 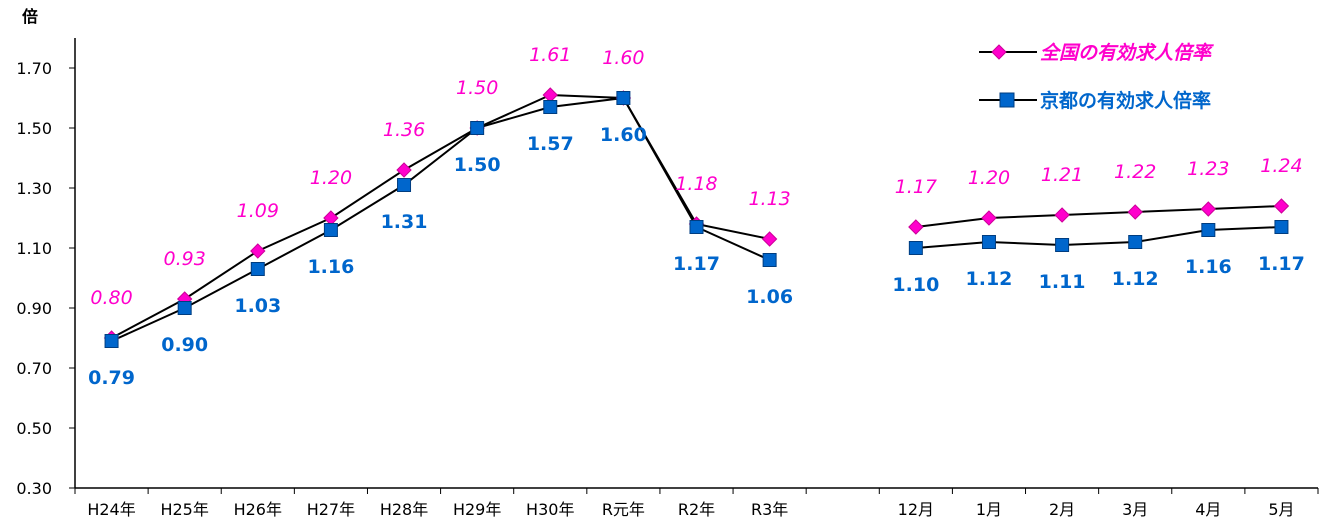 I want to click on data-label-kyoto: 1.03, so click(x=257, y=306).